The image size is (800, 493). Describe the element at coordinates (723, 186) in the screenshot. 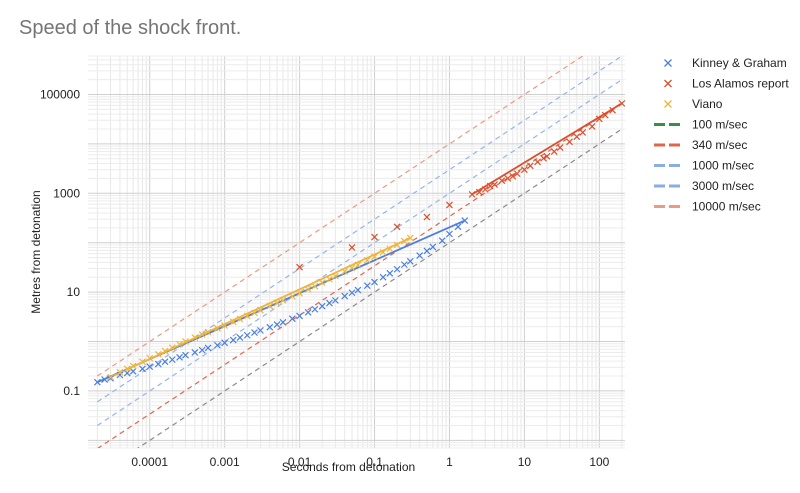

I see `legend-label: 3000 m/sec` at that location.